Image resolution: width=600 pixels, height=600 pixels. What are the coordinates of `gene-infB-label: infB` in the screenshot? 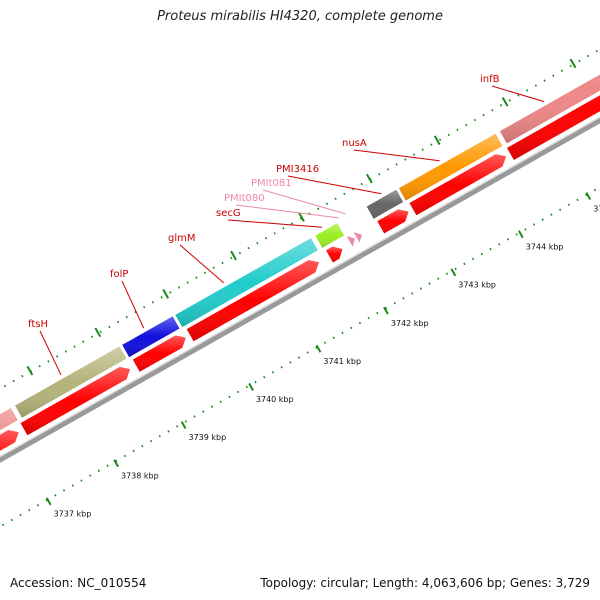 It's located at (490, 79).